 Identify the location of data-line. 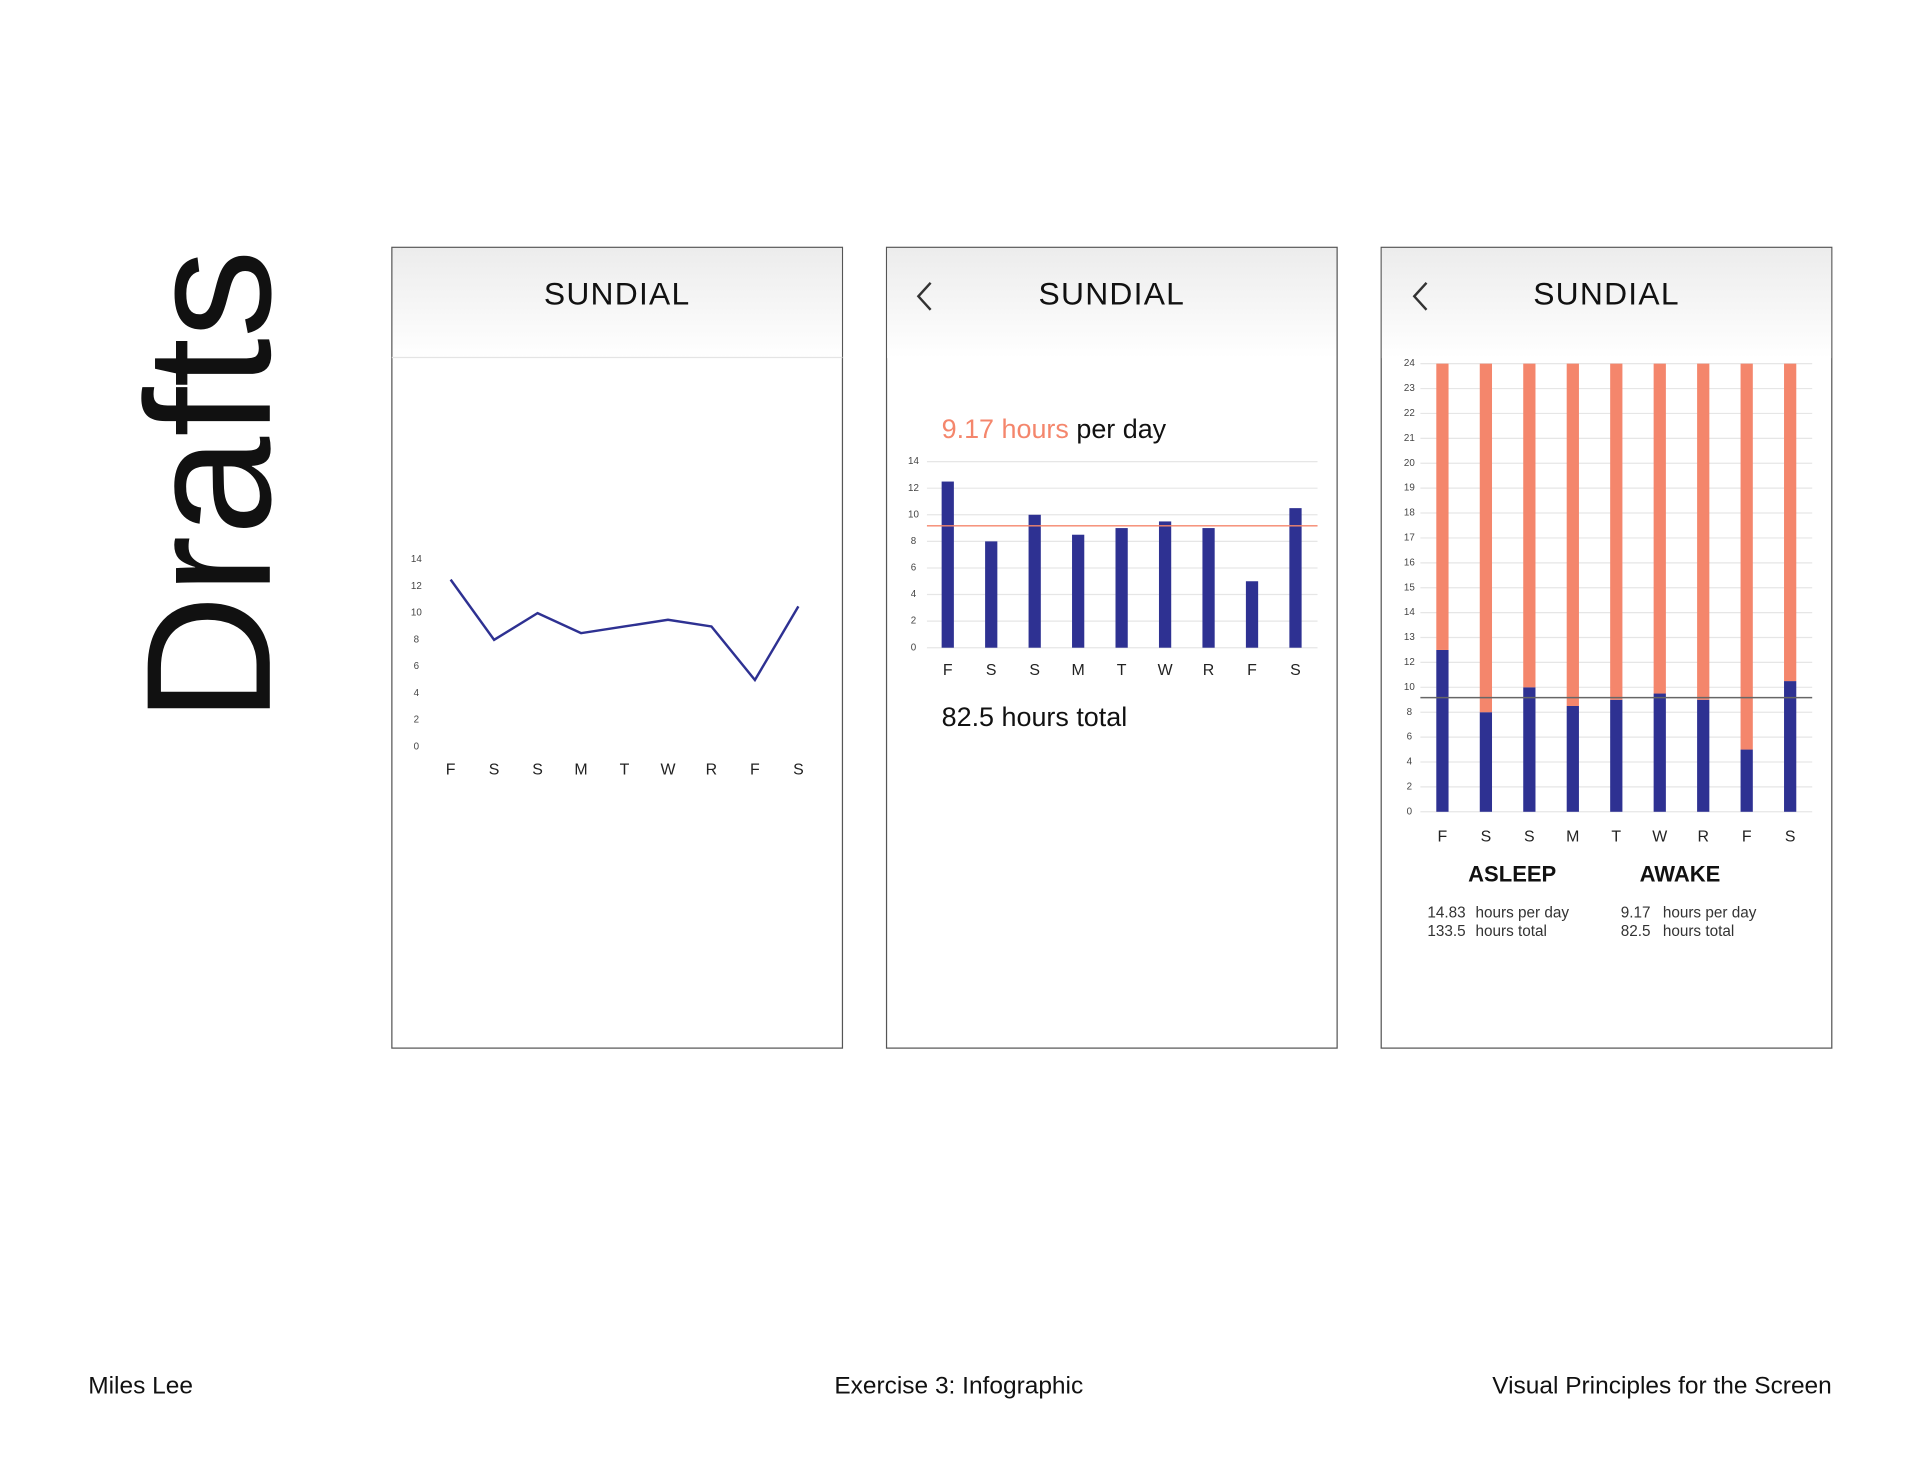
(624, 630).